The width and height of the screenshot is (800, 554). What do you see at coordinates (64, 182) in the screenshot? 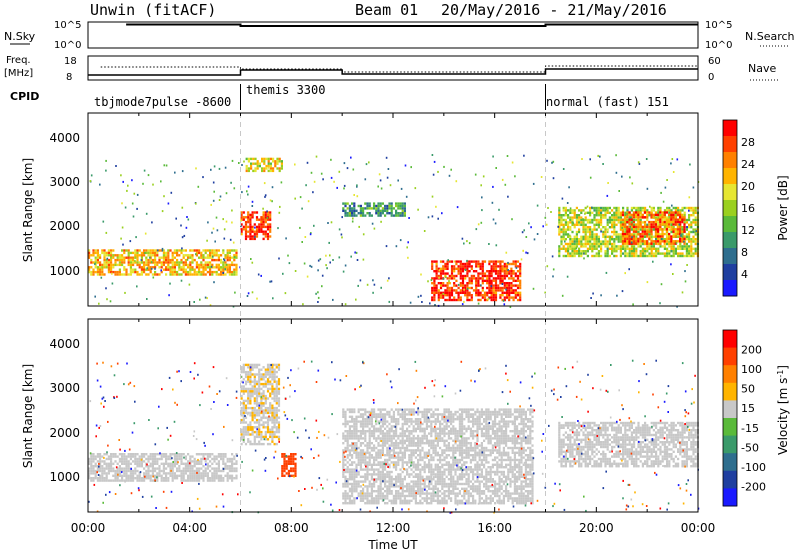
I see `power-ytick-3000: 3000` at bounding box center [64, 182].